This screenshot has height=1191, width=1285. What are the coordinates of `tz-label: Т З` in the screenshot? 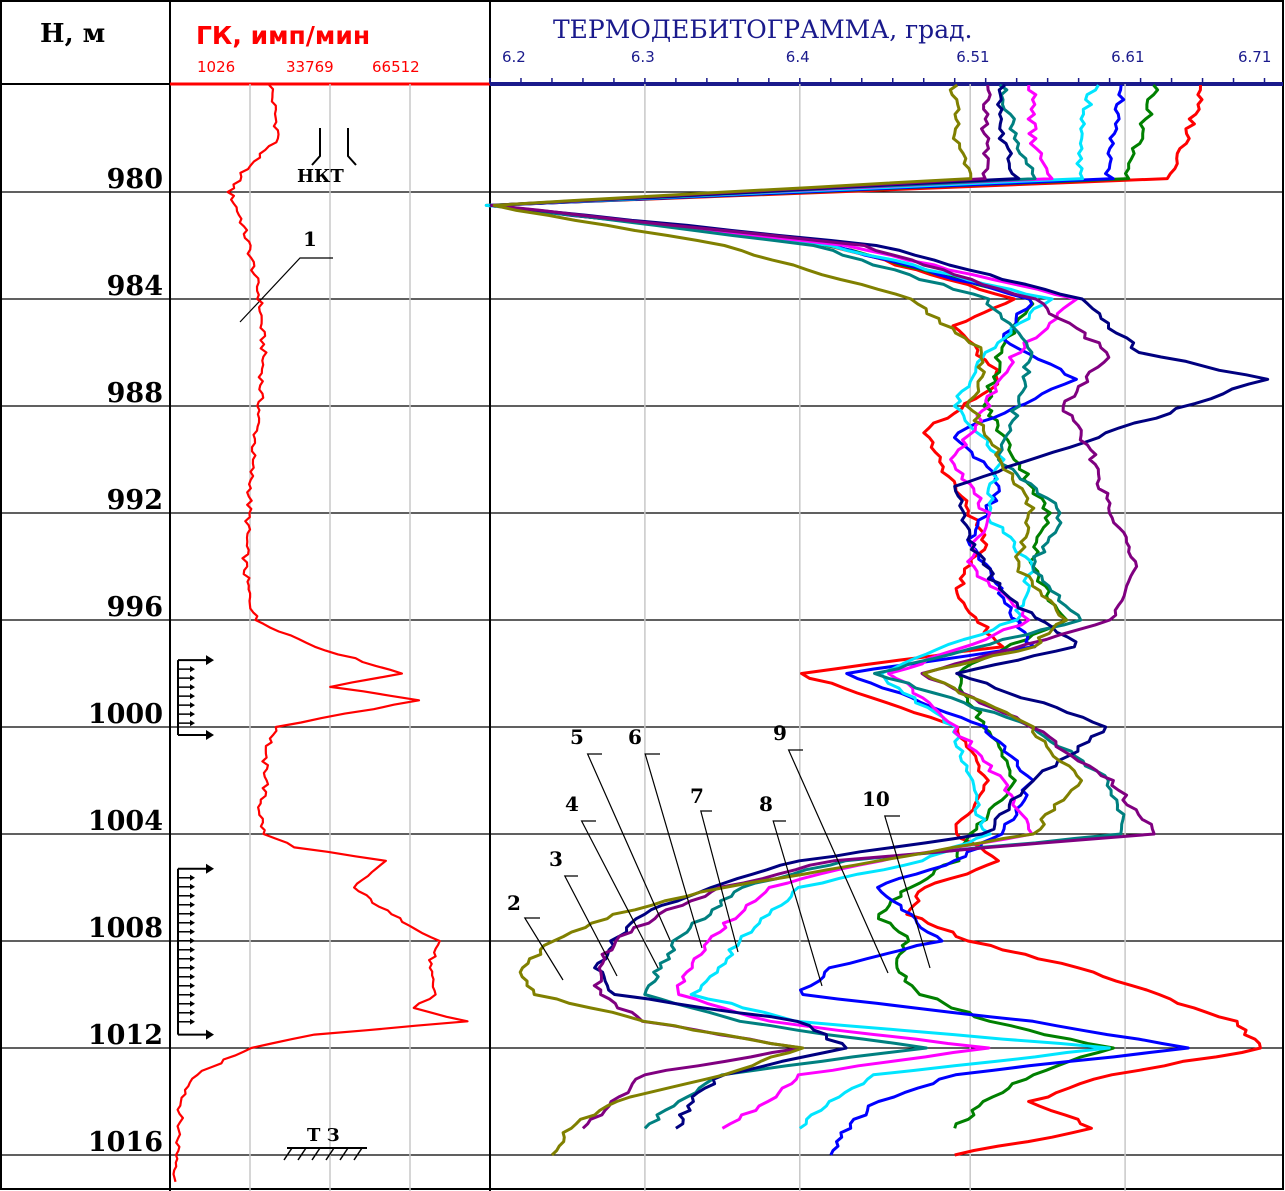 It's located at (323, 1135).